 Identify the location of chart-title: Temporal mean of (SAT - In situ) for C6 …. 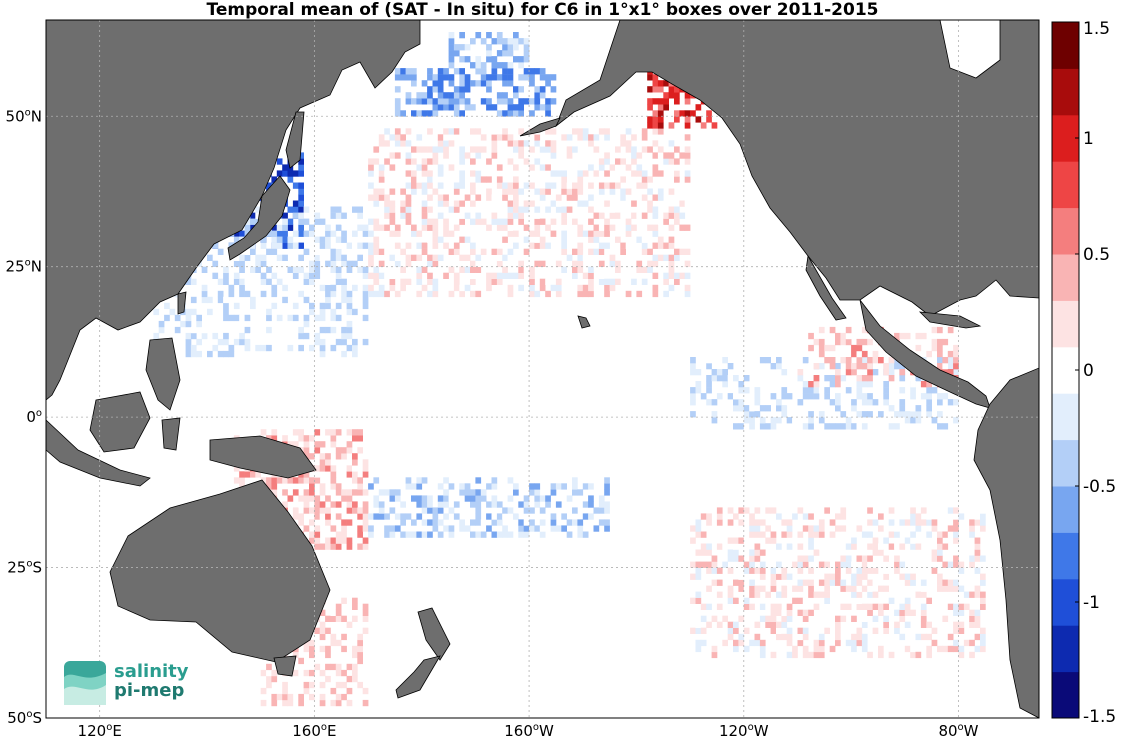
(542, 10).